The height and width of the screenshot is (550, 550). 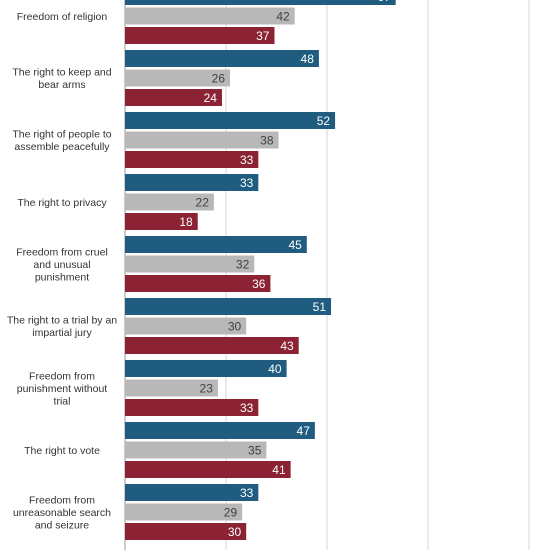 What do you see at coordinates (275, 369) in the screenshot?
I see `data-label: 40` at bounding box center [275, 369].